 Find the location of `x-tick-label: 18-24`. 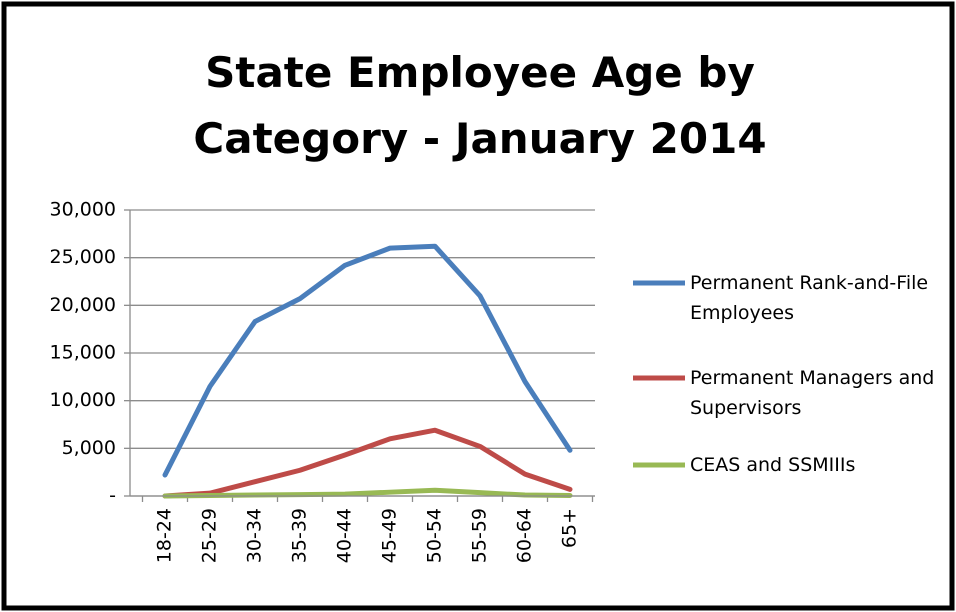

x-tick-label: 18-24 is located at coordinates (165, 535).